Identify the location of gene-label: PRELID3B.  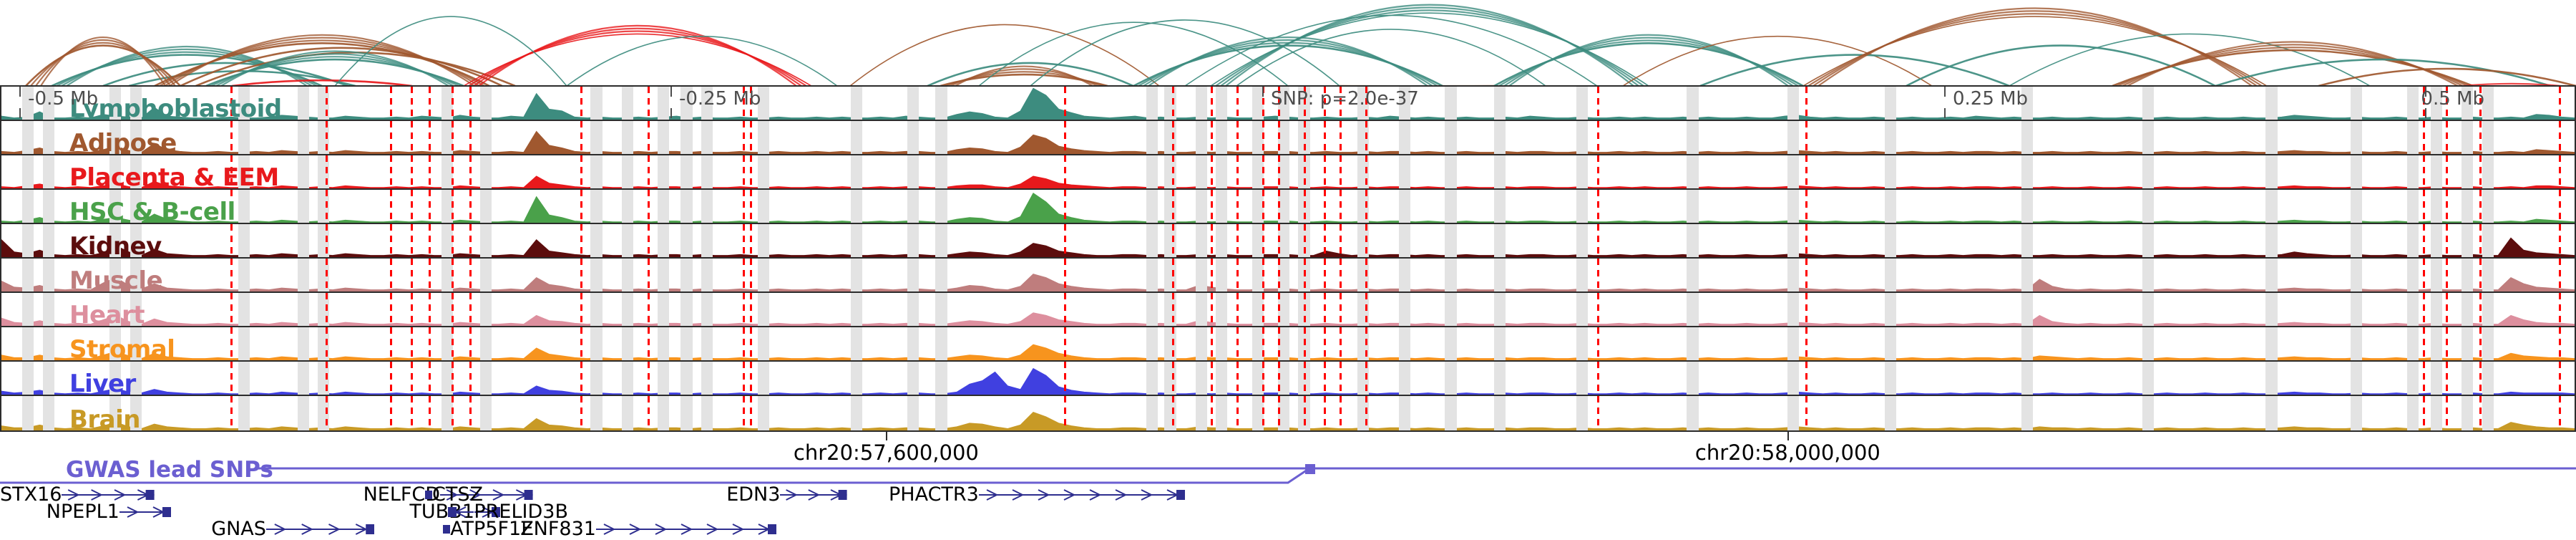
(521, 512).